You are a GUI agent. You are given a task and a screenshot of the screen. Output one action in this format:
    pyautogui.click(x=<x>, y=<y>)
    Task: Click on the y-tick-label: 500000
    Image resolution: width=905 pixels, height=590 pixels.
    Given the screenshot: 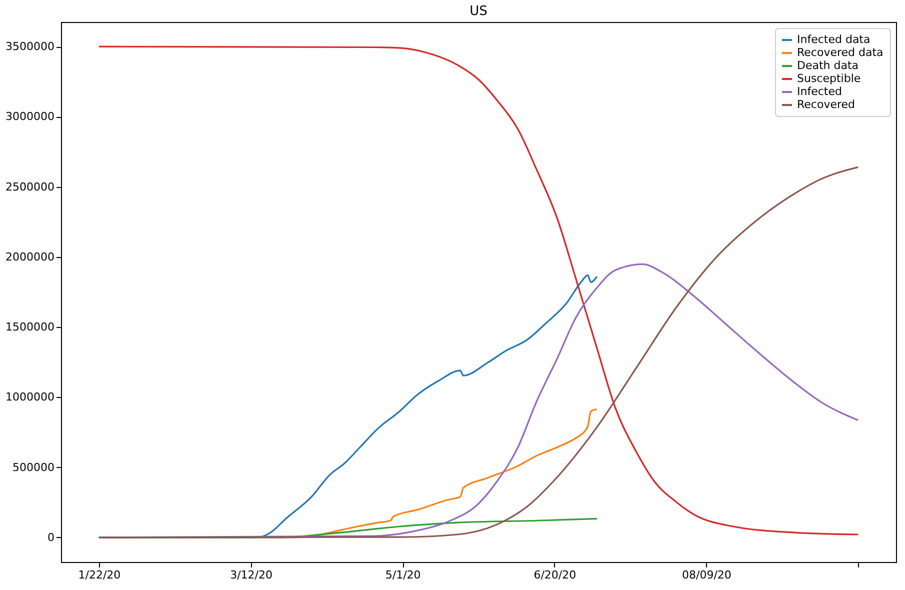 What is the action you would take?
    pyautogui.click(x=33, y=467)
    